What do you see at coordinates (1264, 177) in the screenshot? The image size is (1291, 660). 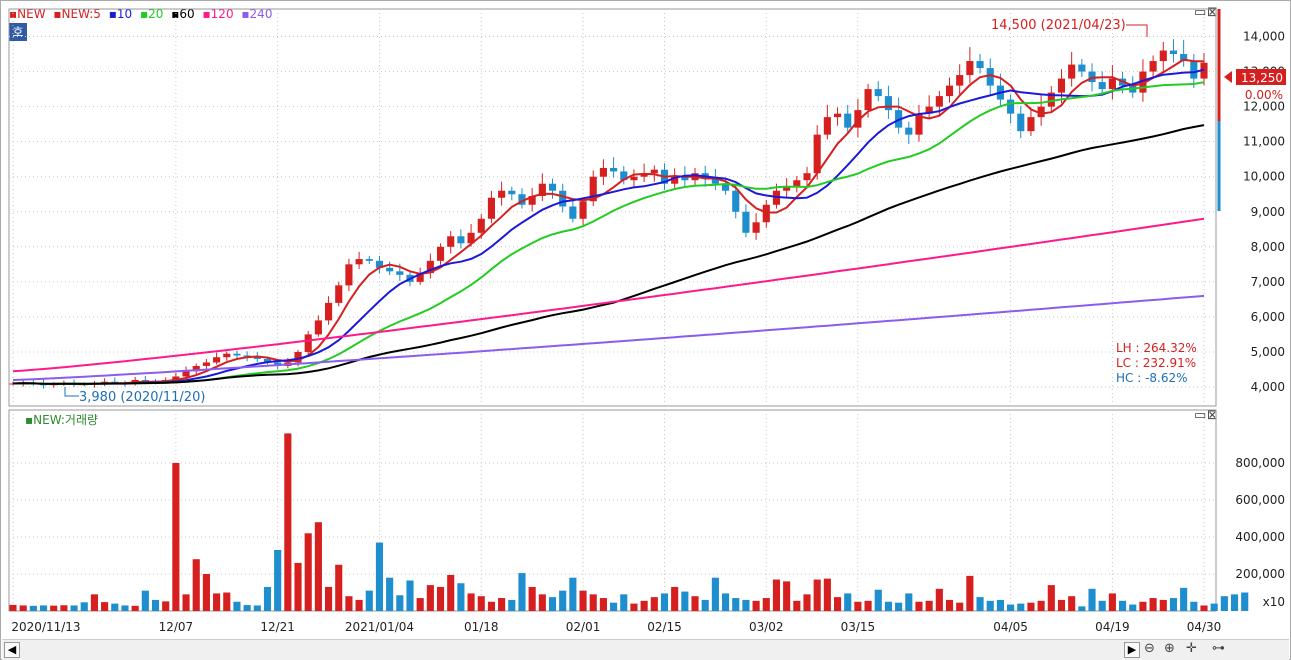 I see `price-tick-label: 10,000` at bounding box center [1264, 177].